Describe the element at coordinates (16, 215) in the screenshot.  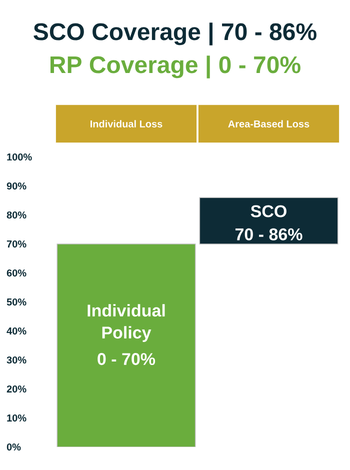
I see `y-tick-label: 80%` at that location.